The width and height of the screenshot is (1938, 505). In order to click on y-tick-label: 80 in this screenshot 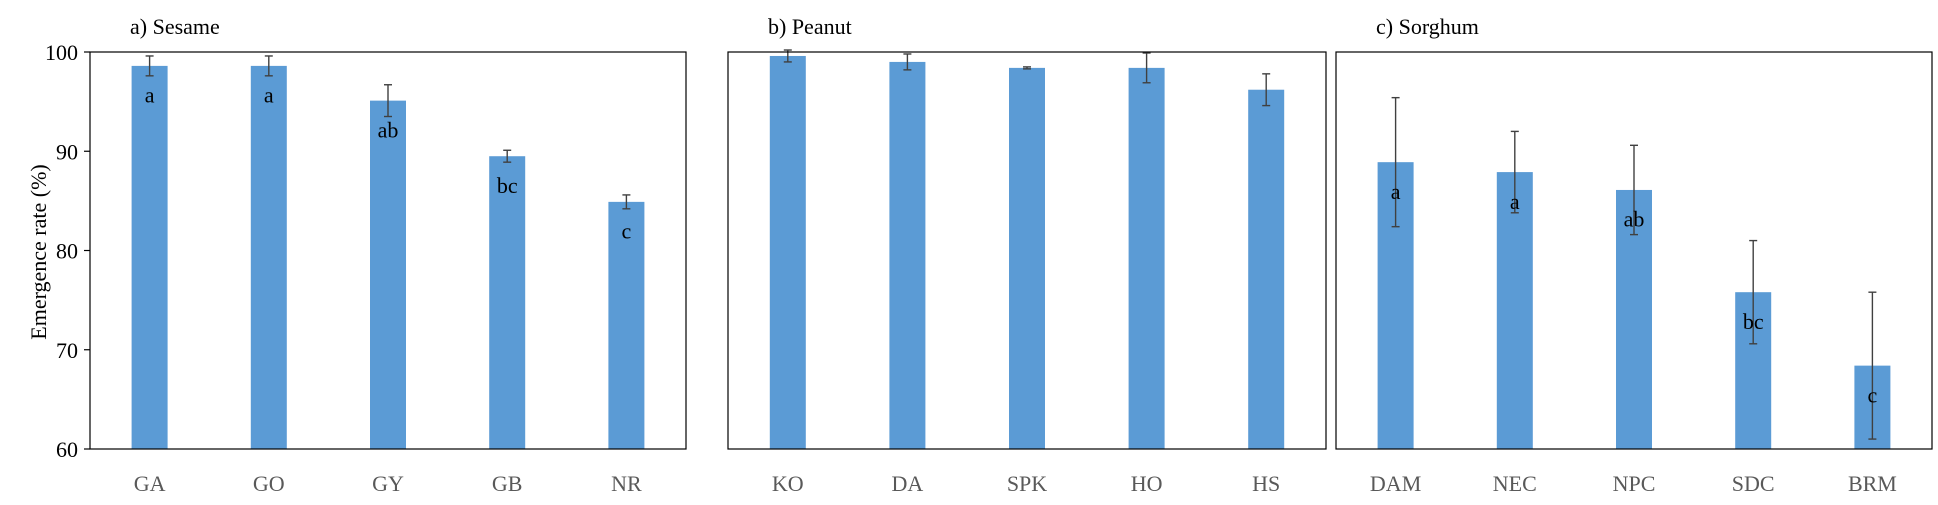, I will do `click(67, 251)`.